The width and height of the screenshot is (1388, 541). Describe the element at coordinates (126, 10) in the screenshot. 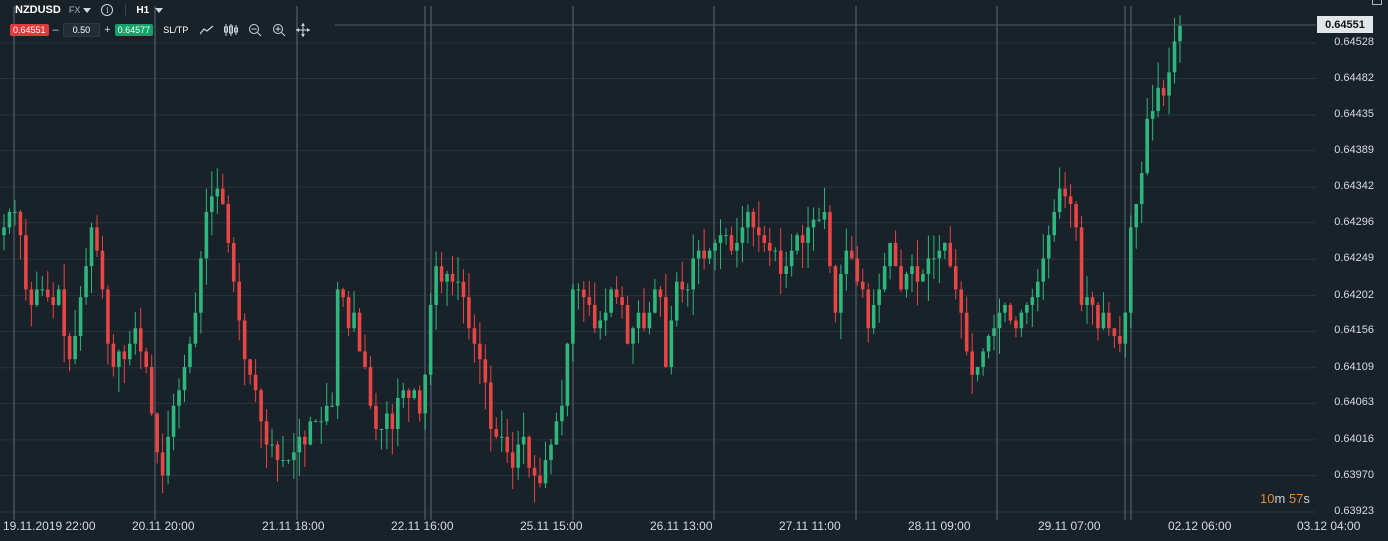

I see `divider` at that location.